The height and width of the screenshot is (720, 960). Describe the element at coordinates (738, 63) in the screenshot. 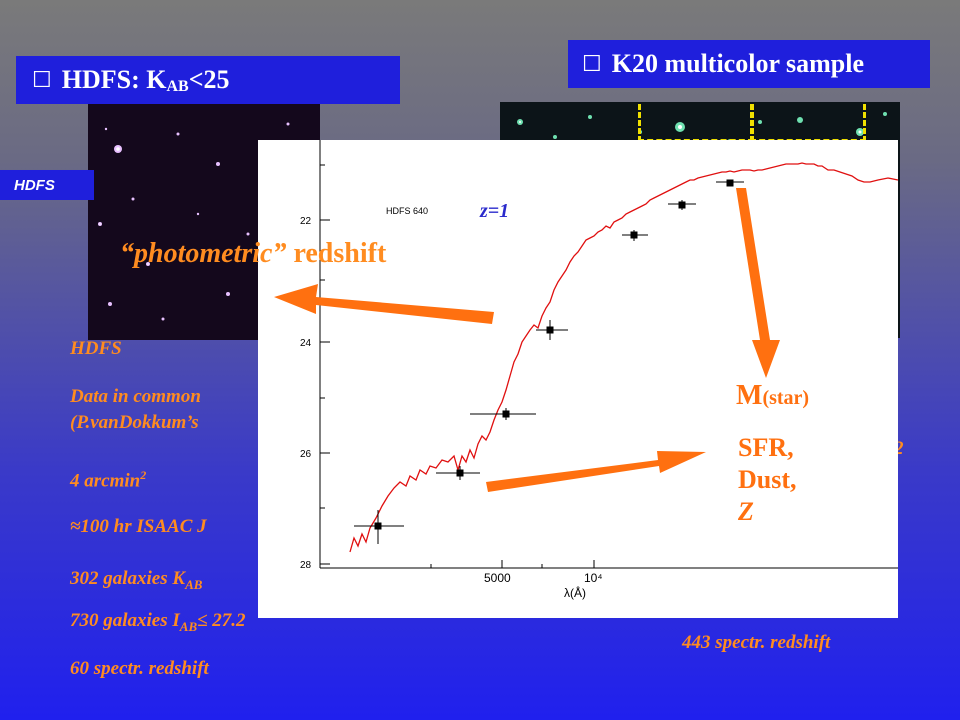

I see `k20-header-text: K20 multicolor sample` at that location.